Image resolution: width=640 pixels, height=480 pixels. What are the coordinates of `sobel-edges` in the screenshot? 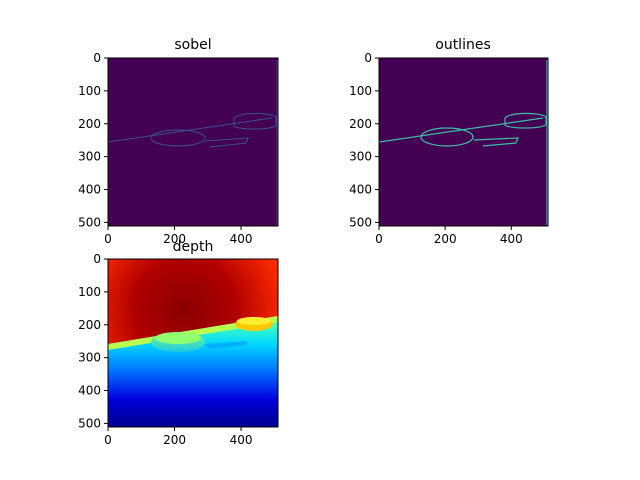 It's located at (192, 142).